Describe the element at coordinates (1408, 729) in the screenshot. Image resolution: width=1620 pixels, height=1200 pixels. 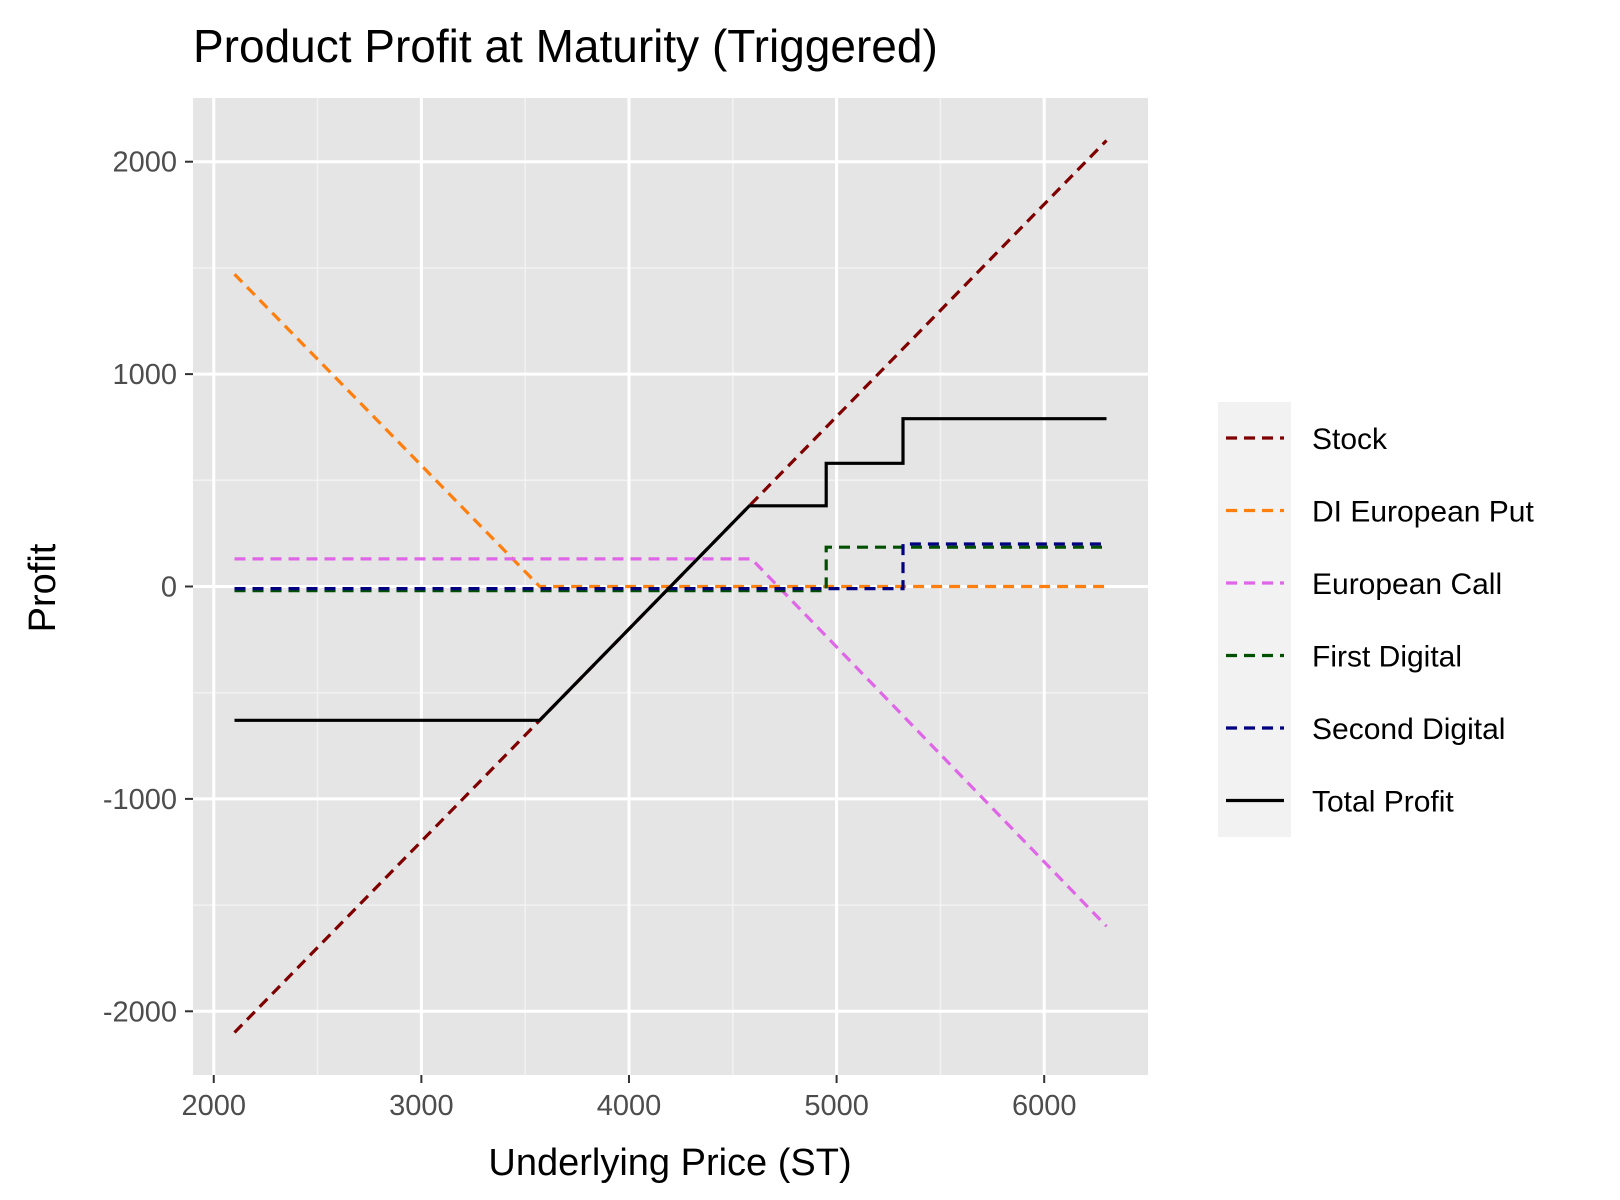
I see `legend-label-second-digital: Second Digital` at that location.